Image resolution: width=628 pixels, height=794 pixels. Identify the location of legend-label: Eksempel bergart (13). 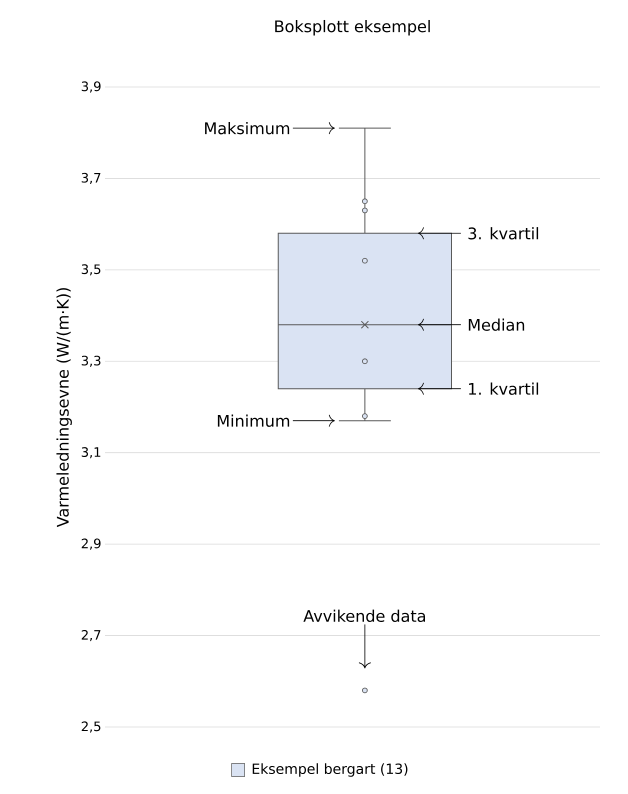
(330, 770).